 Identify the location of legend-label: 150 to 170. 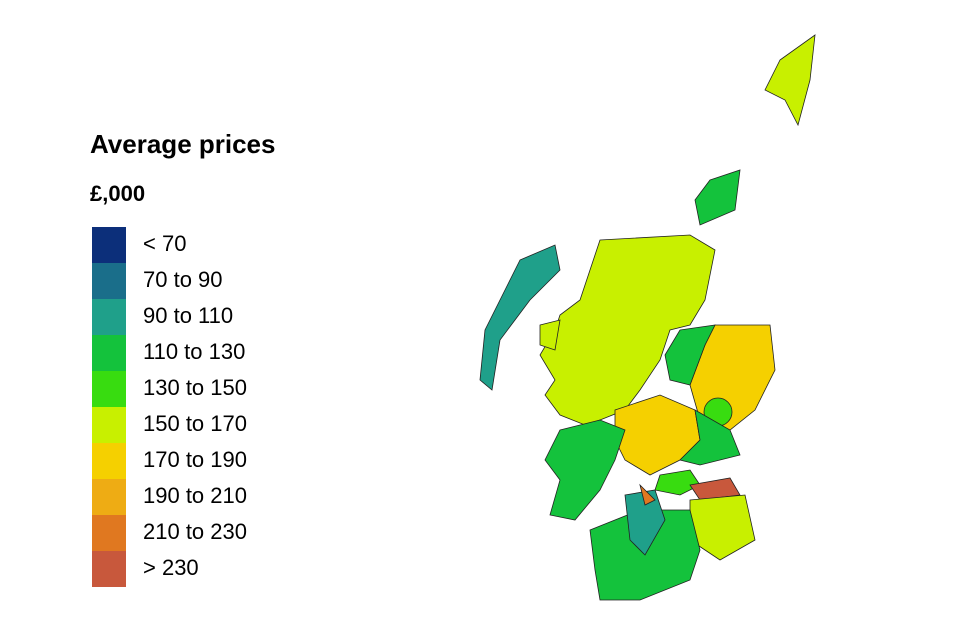
(195, 423).